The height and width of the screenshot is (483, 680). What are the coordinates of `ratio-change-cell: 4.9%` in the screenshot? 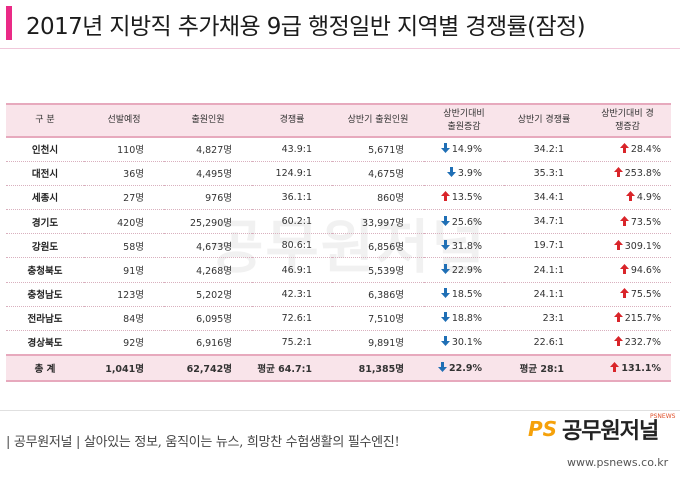 It's located at (627, 198).